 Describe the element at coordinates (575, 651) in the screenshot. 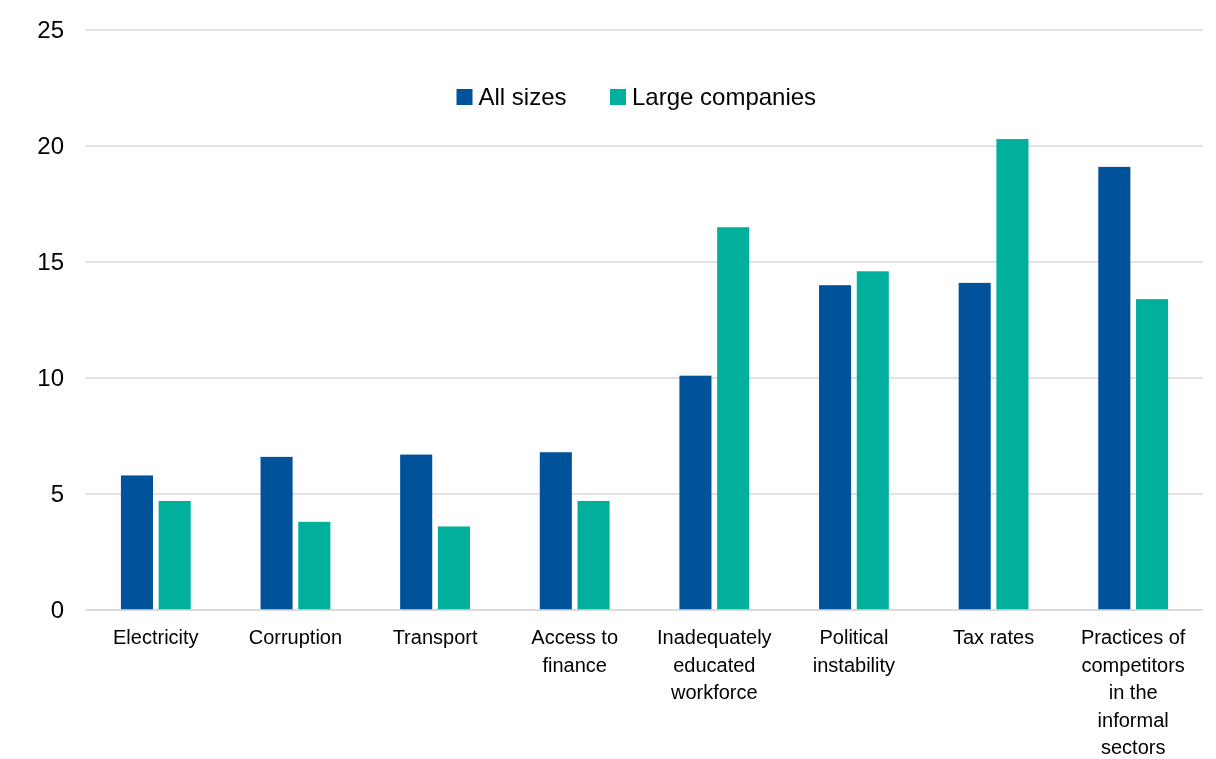

I see `x-tick-label: Access to finance` at that location.